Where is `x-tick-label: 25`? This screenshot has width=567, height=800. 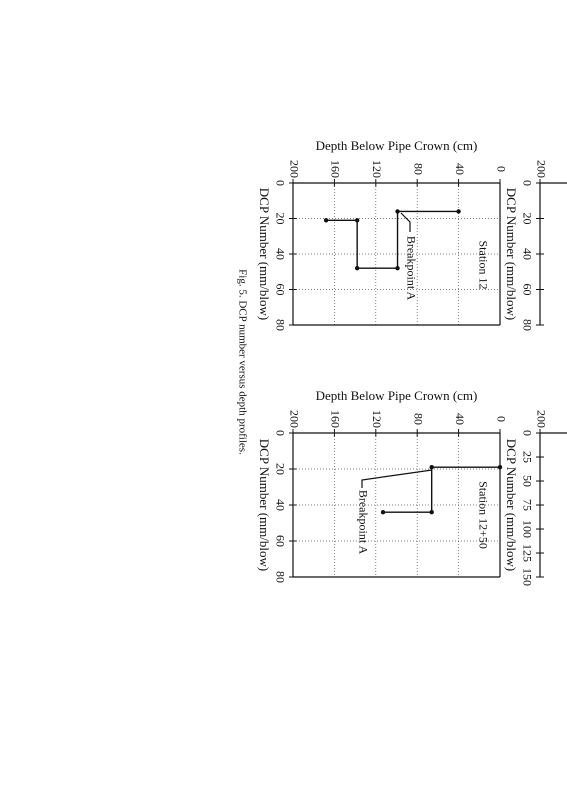 x-tick-label: 25 is located at coordinates (527, 457).